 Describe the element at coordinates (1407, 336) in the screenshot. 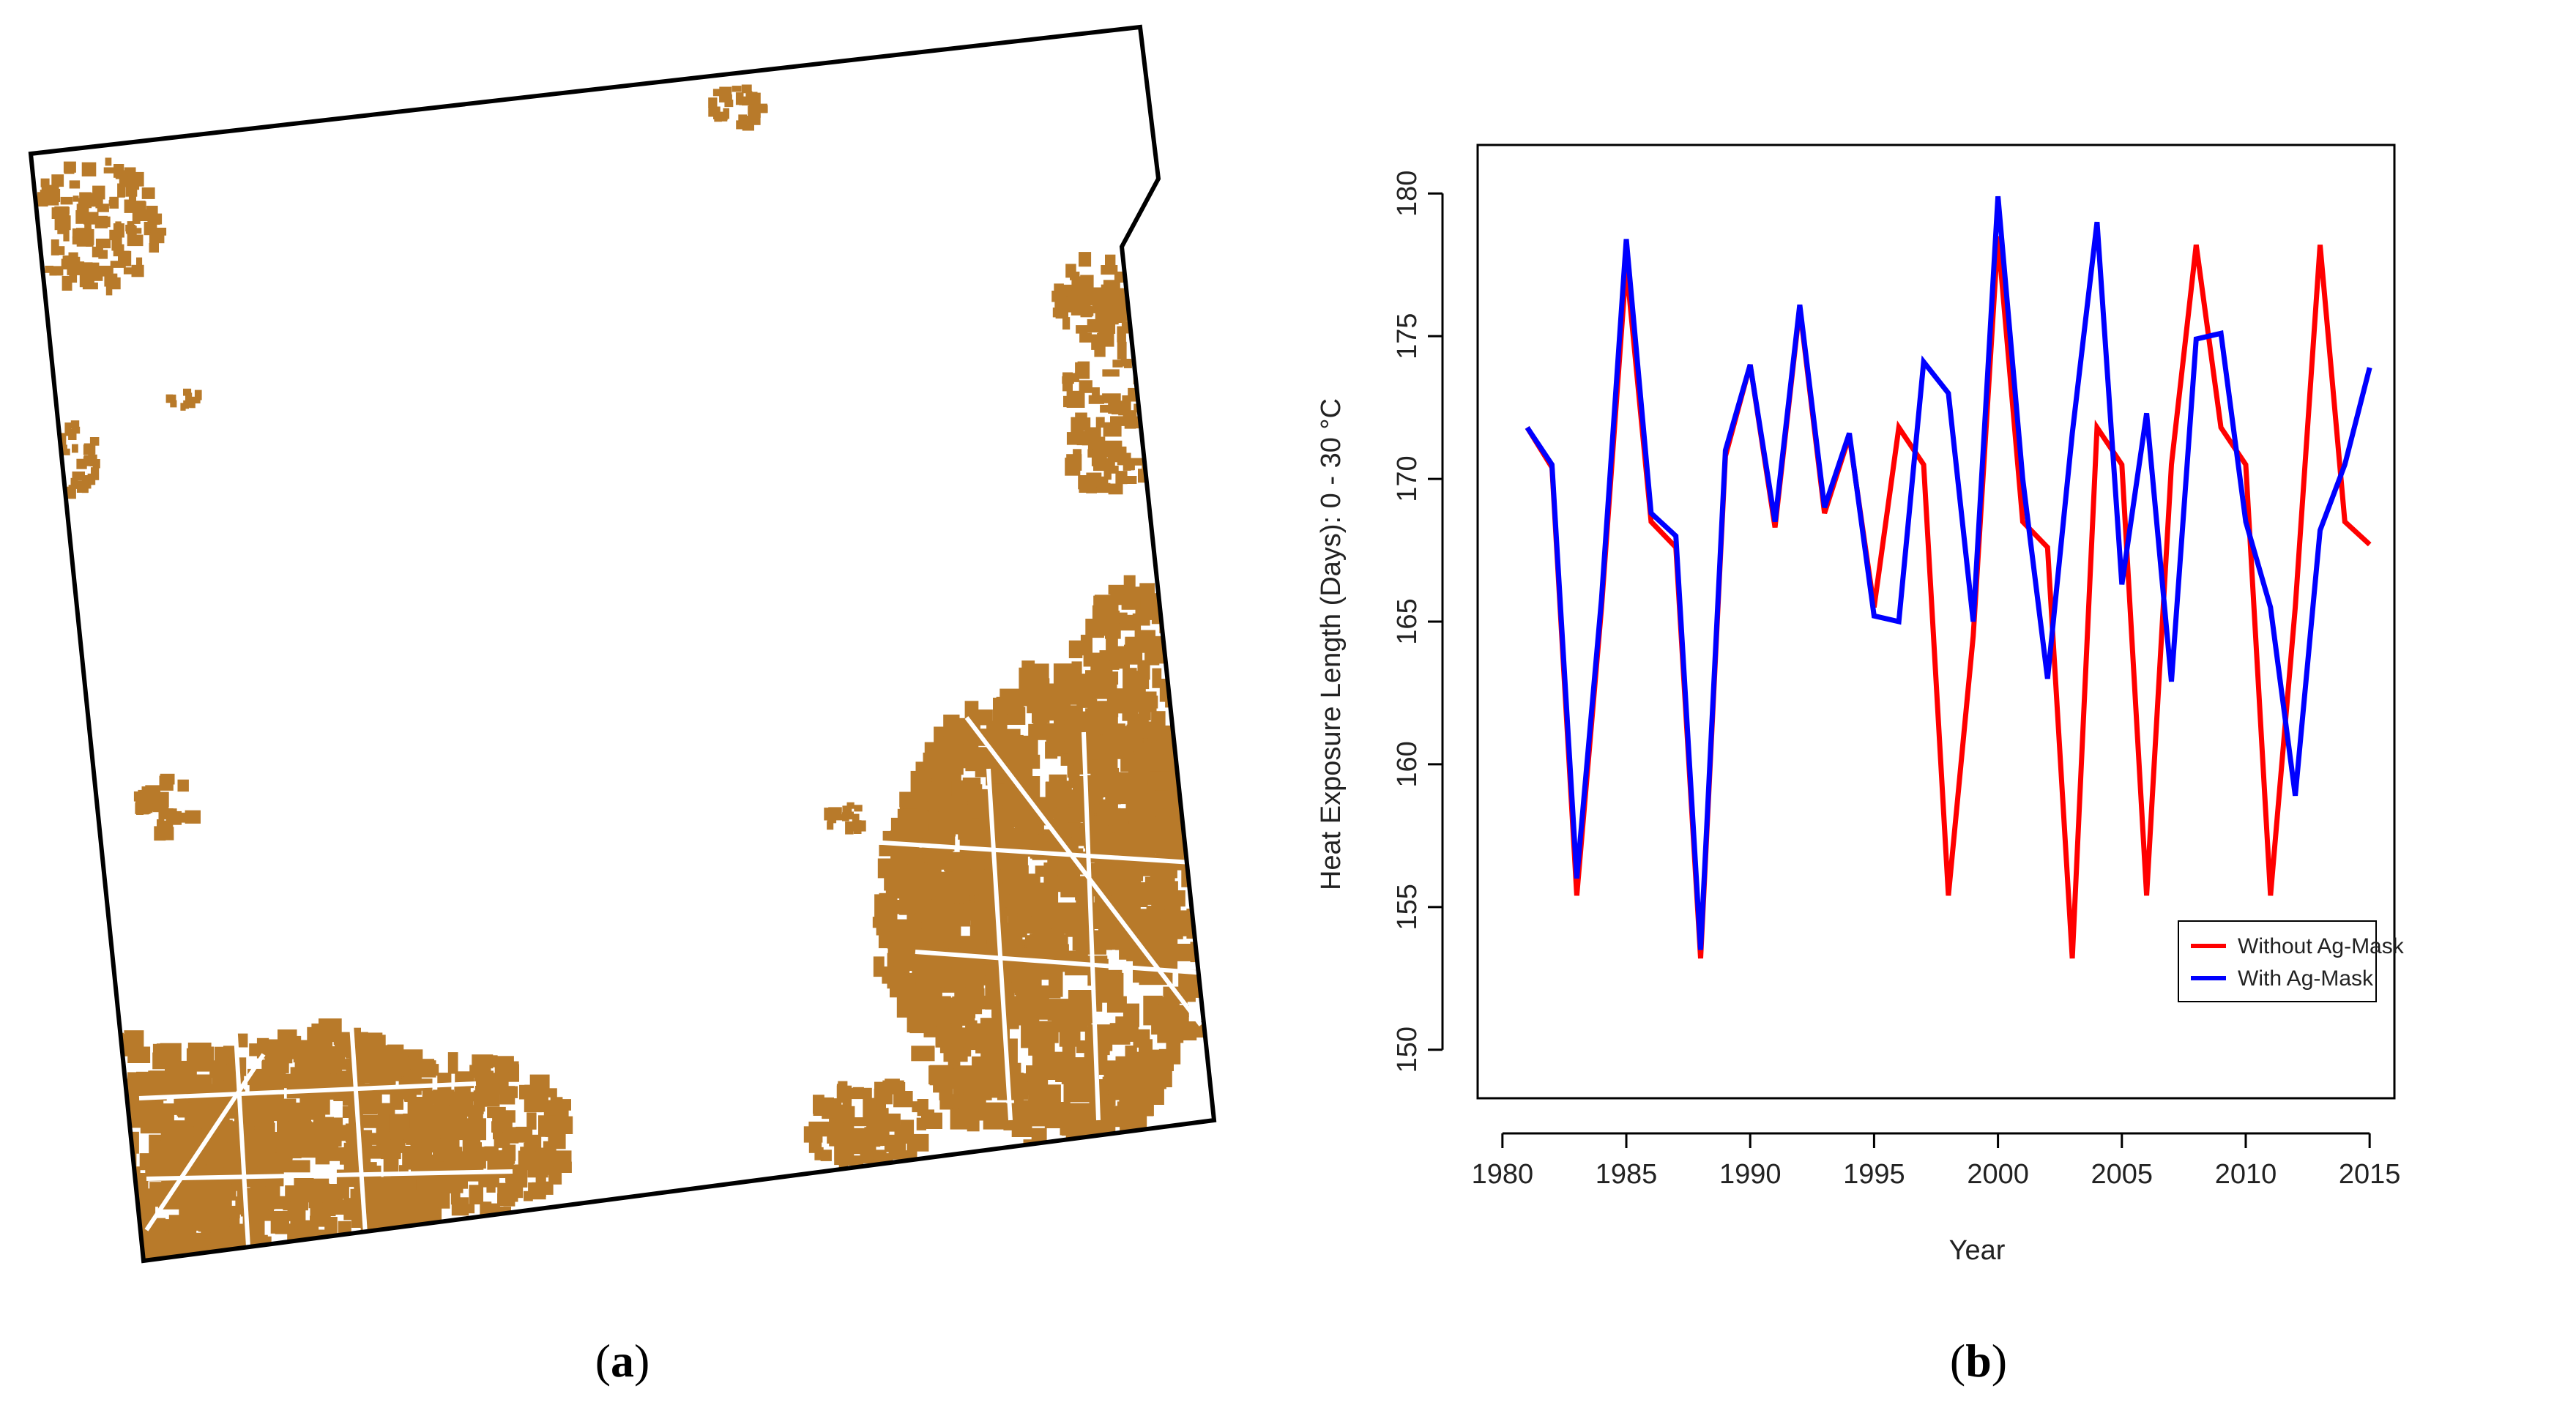

I see `y-tick-label-175: 175` at that location.